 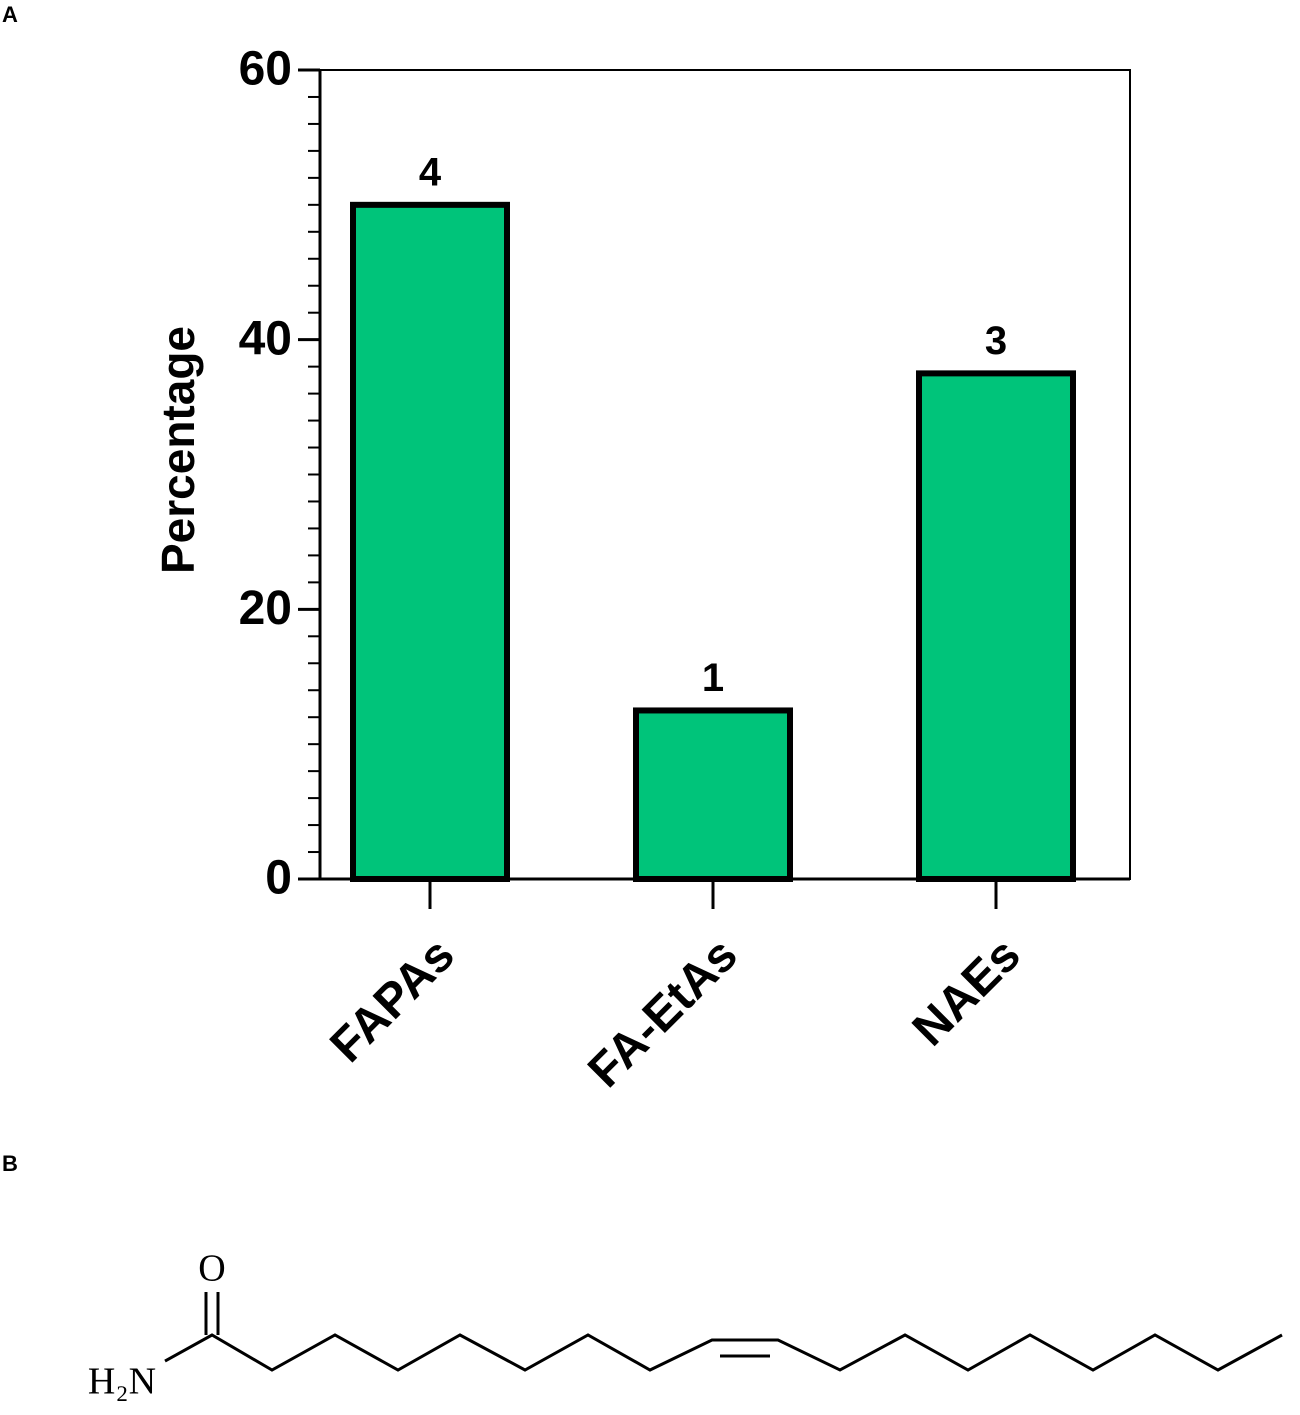 I want to click on atom-label: O, so click(x=211, y=1269).